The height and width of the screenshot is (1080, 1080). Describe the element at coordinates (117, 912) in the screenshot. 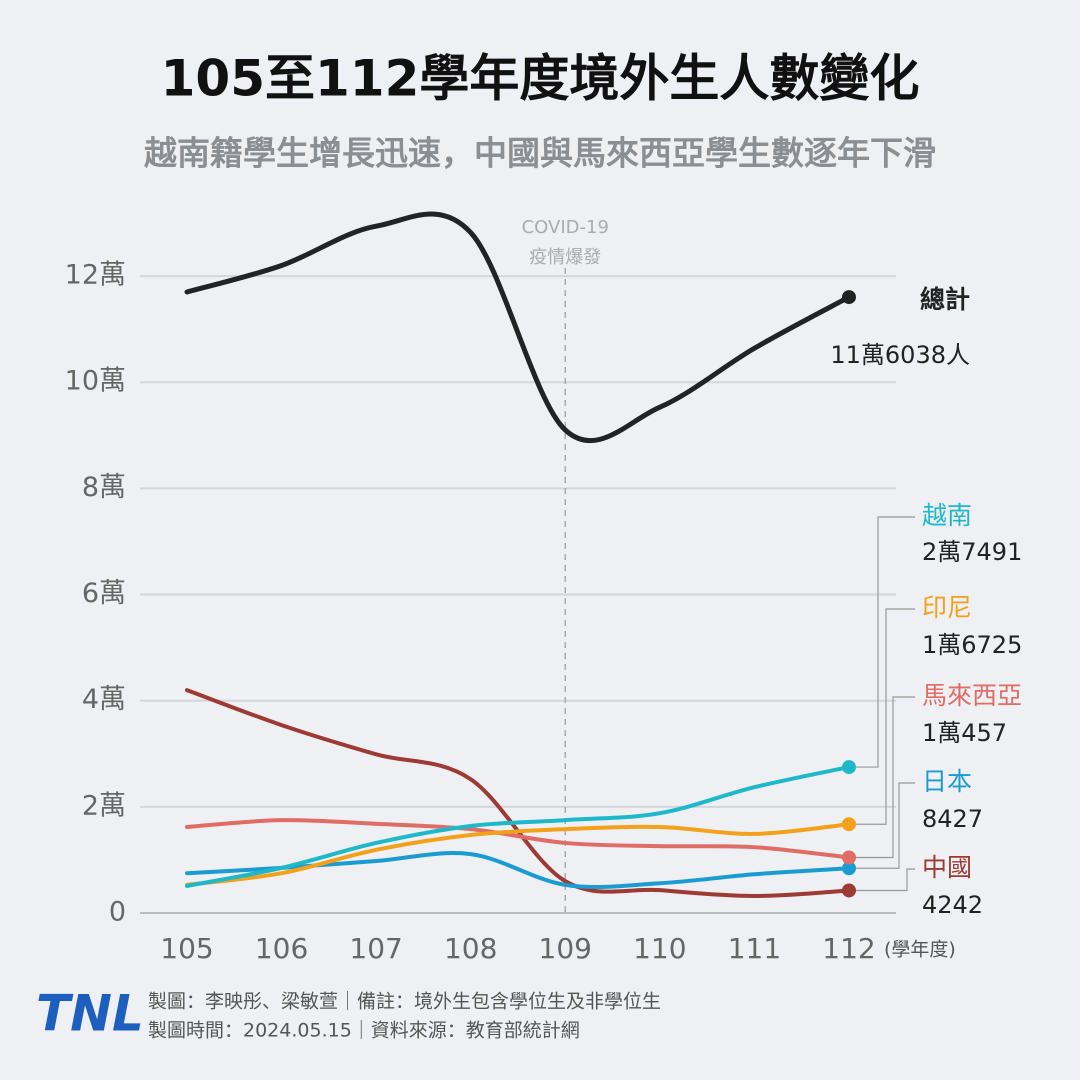

I see `y-tick-label: 0` at that location.